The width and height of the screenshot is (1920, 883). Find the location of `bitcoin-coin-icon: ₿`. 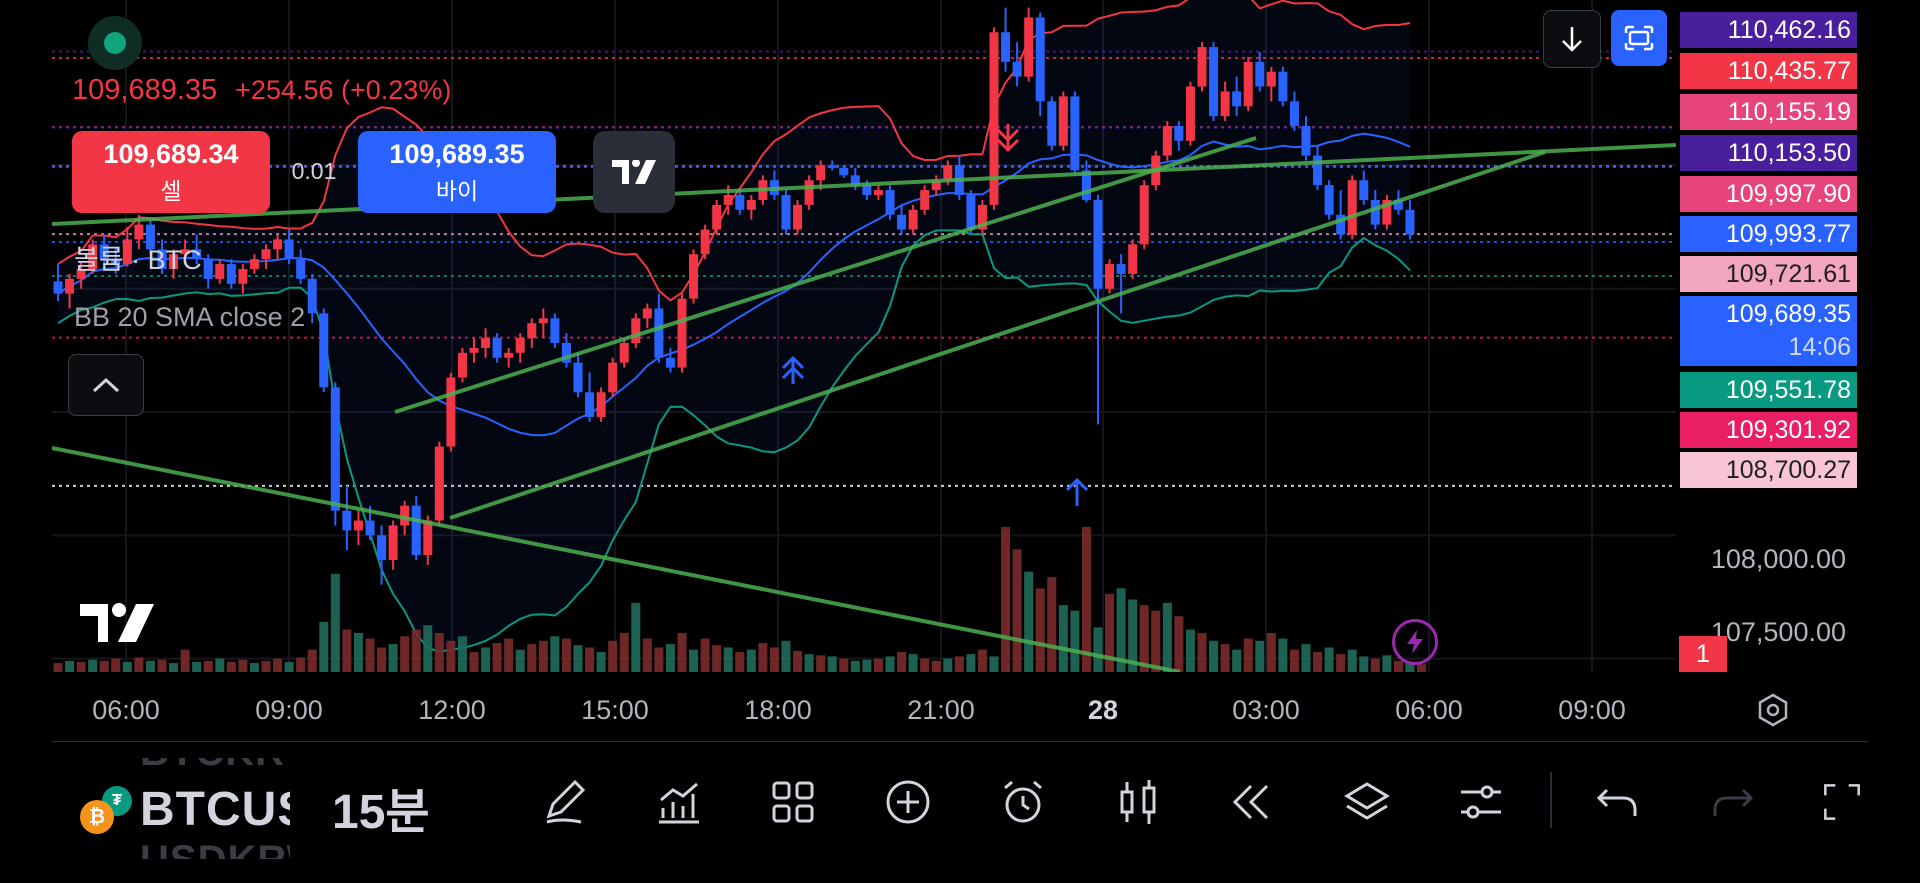

bitcoin-coin-icon: ₿ is located at coordinates (97, 817).